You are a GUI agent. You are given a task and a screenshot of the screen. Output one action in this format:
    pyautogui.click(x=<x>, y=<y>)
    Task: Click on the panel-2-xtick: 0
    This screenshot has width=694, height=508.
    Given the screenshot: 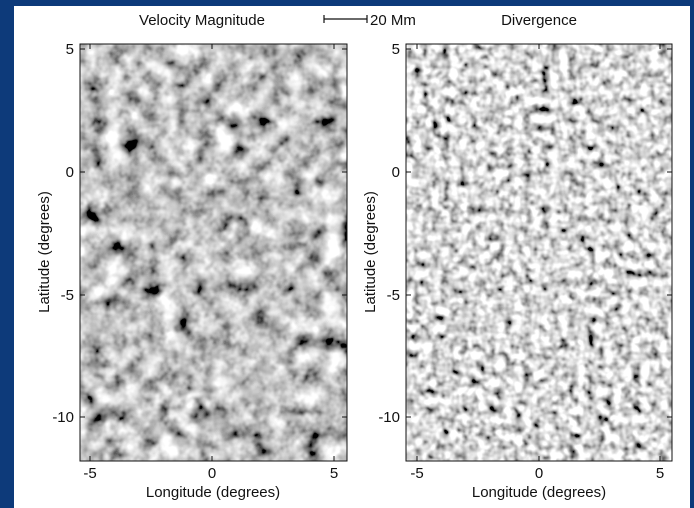 What is the action you would take?
    pyautogui.click(x=539, y=473)
    